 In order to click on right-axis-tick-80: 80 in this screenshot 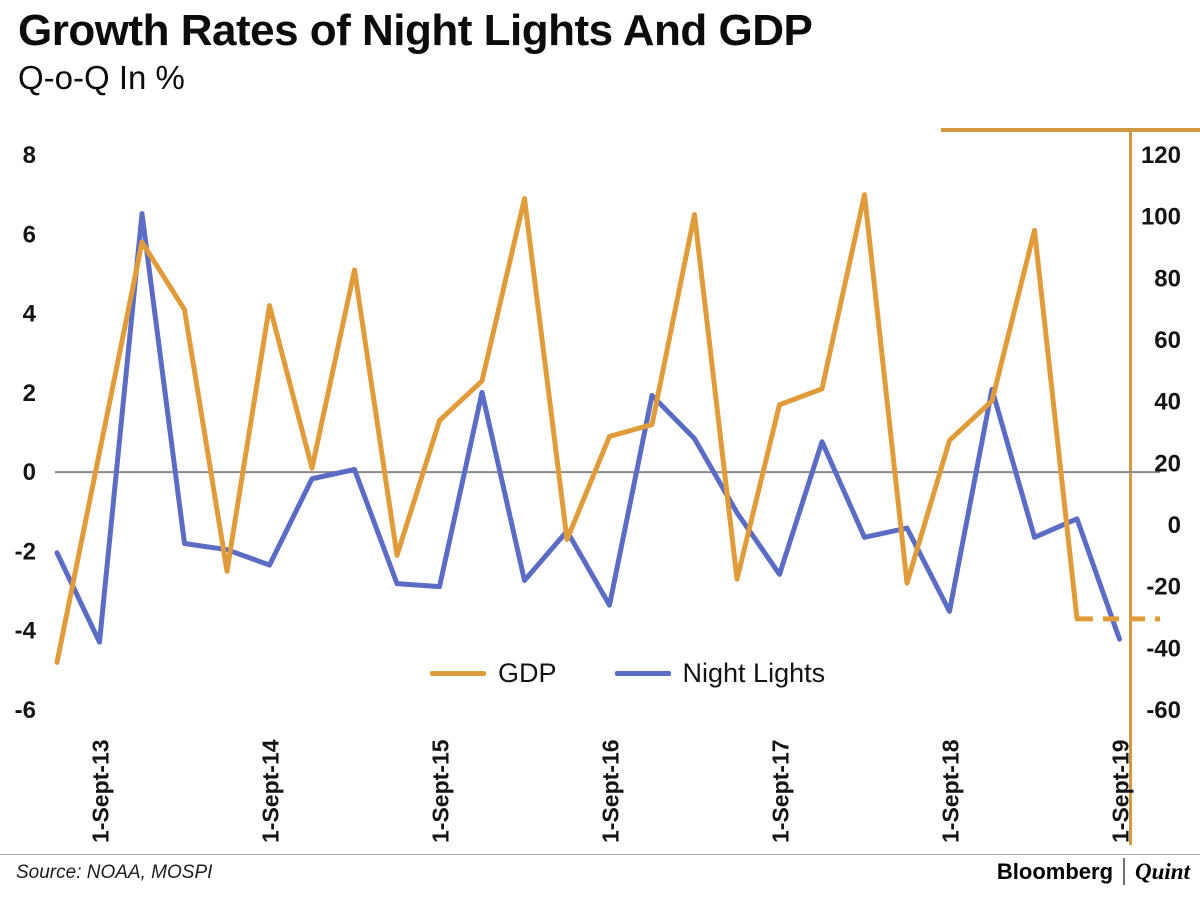, I will do `click(1167, 278)`.